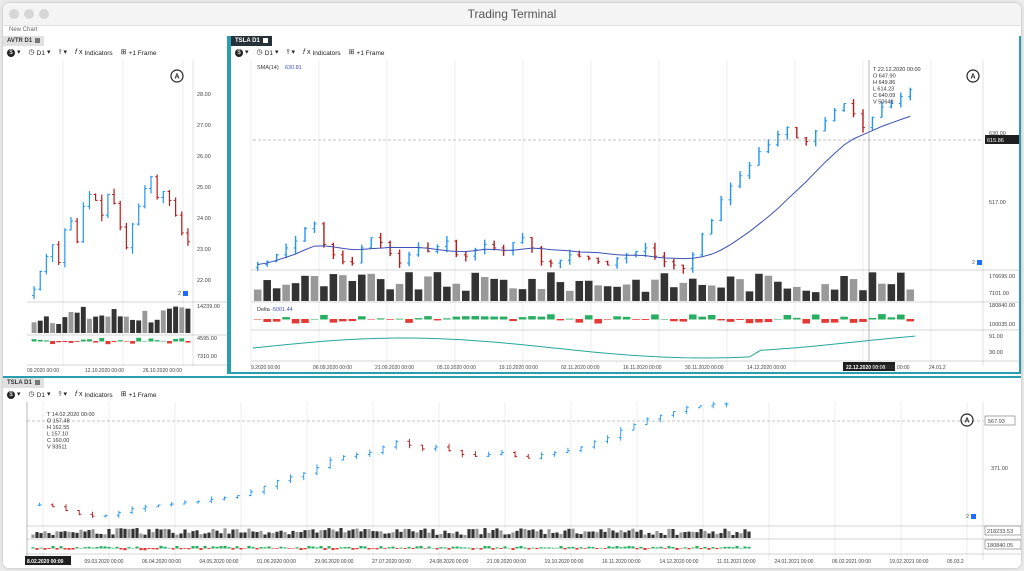 This screenshot has height=571, width=1024. I want to click on new-chart-label: New Chart, so click(23, 30).